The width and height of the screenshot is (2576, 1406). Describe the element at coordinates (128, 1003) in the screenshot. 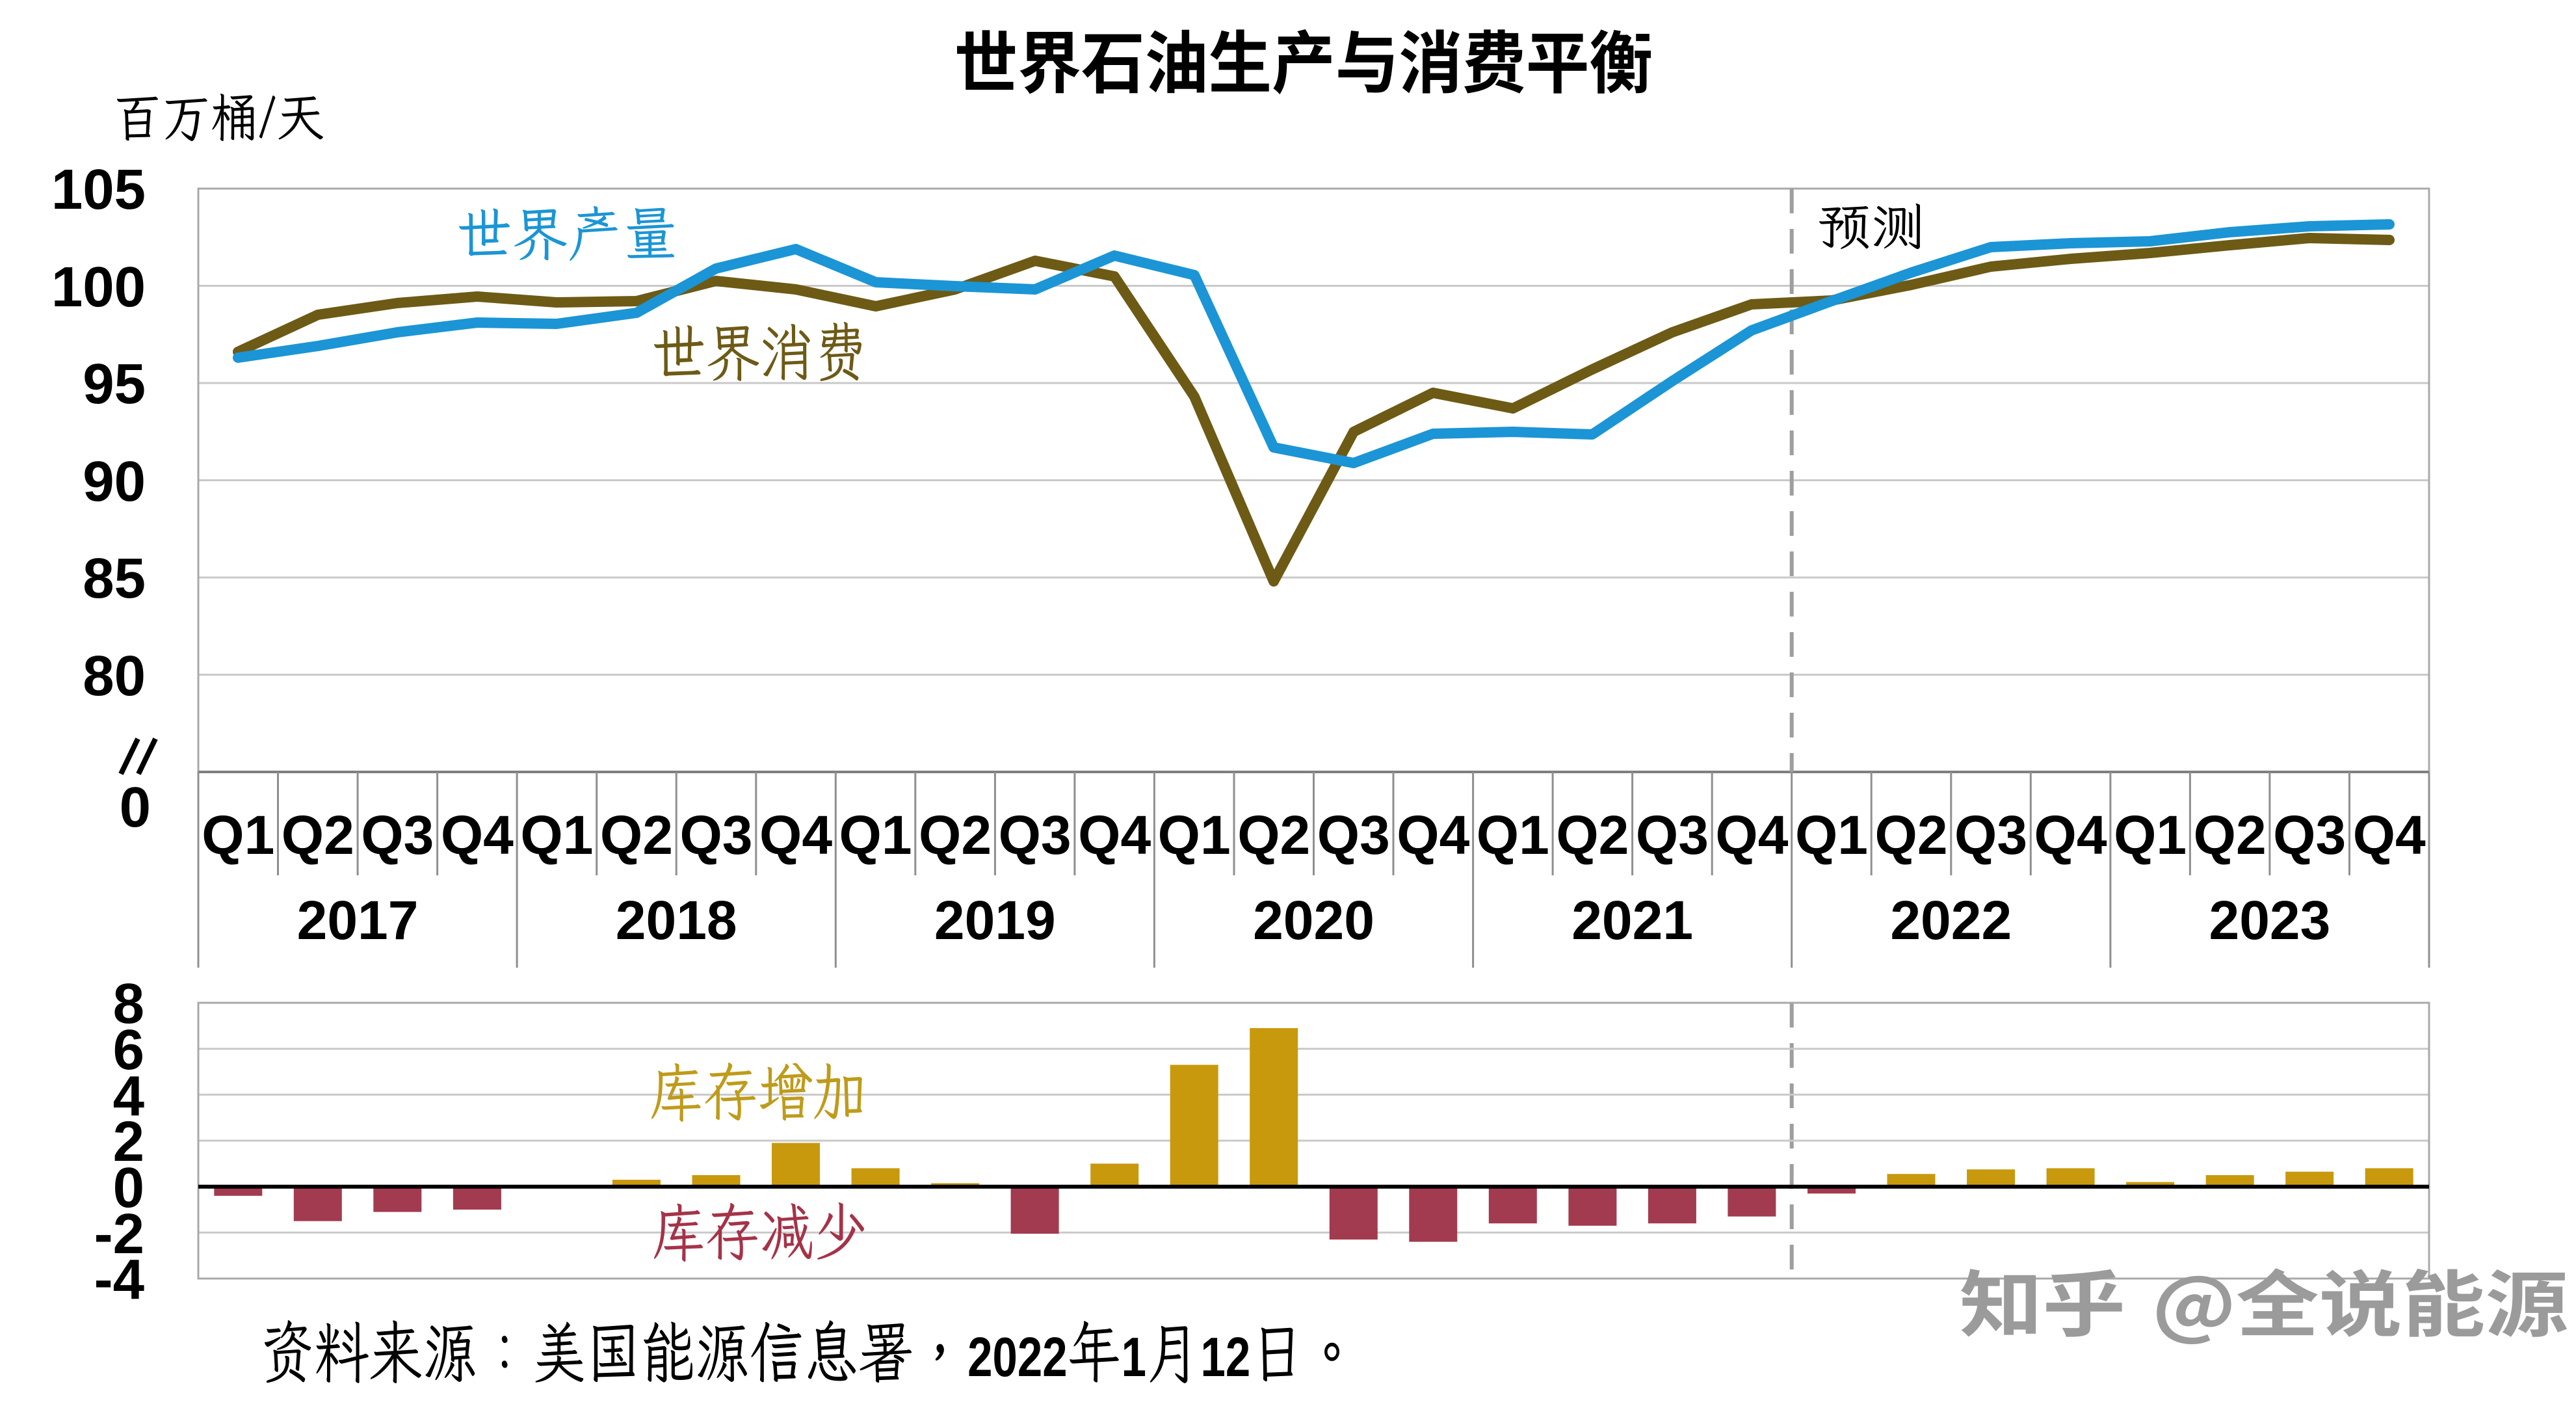

I see `svg-text: 8` at that location.